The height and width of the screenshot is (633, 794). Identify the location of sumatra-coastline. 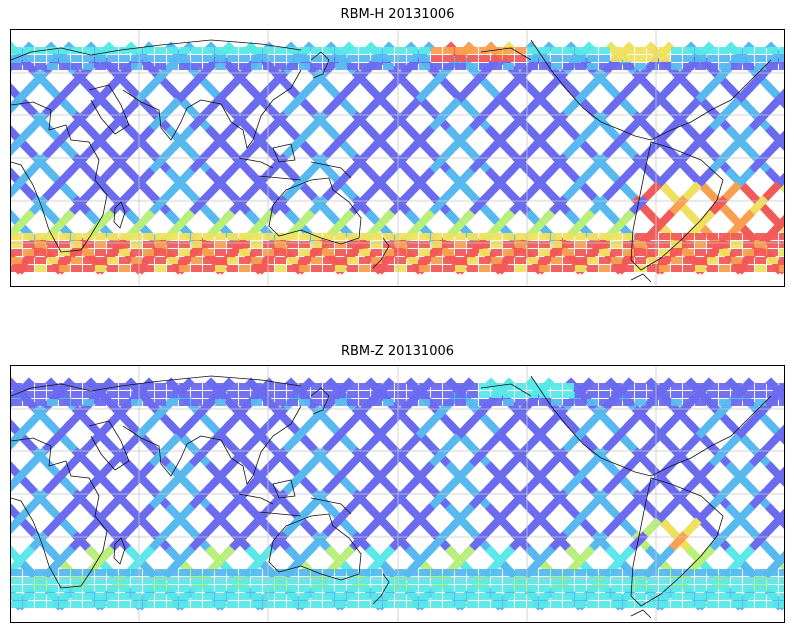
(256, 163).